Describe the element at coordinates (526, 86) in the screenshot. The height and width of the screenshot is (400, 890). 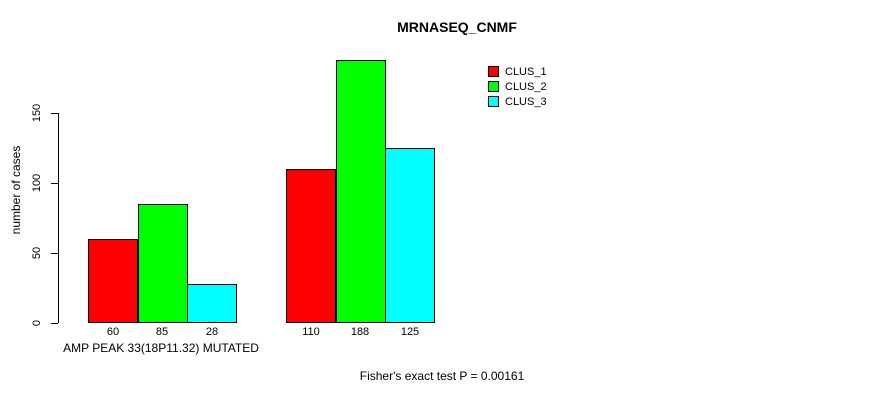
I see `legend-label: CLUS_2` at that location.